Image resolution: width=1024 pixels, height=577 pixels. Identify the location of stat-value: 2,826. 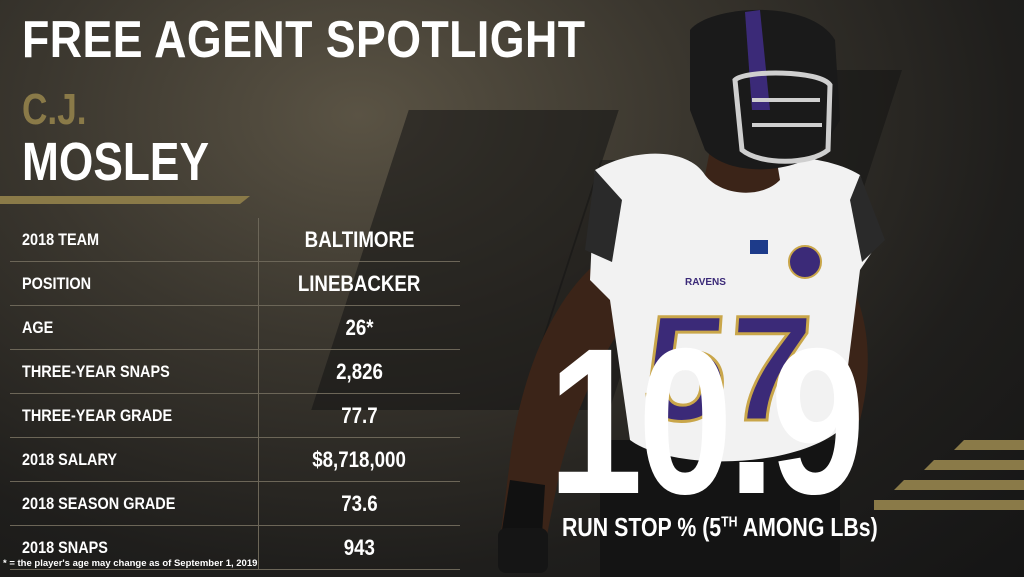
(359, 371).